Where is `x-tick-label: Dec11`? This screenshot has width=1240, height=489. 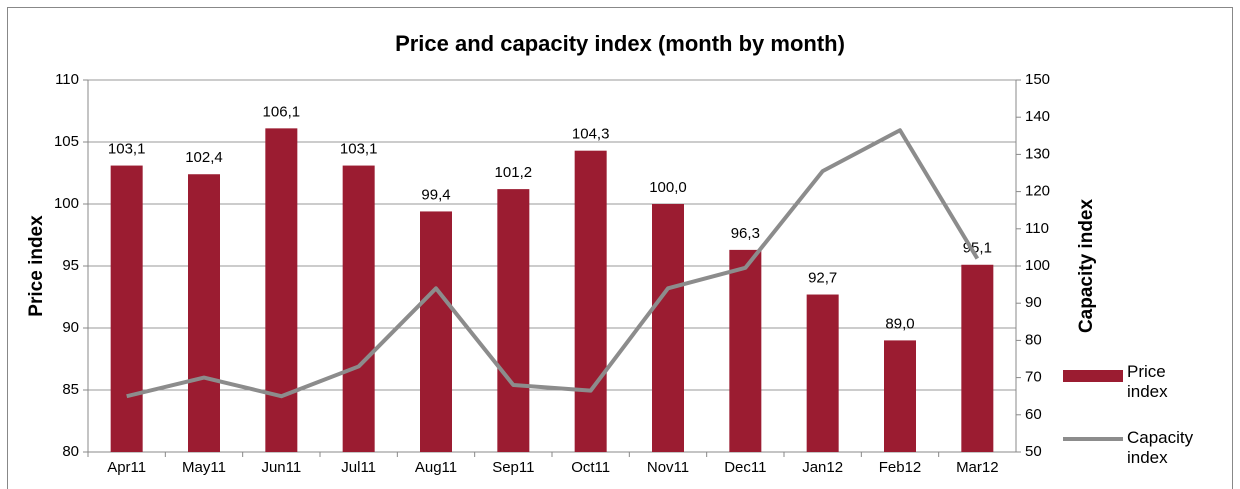
x-tick-label: Dec11 is located at coordinates (745, 467).